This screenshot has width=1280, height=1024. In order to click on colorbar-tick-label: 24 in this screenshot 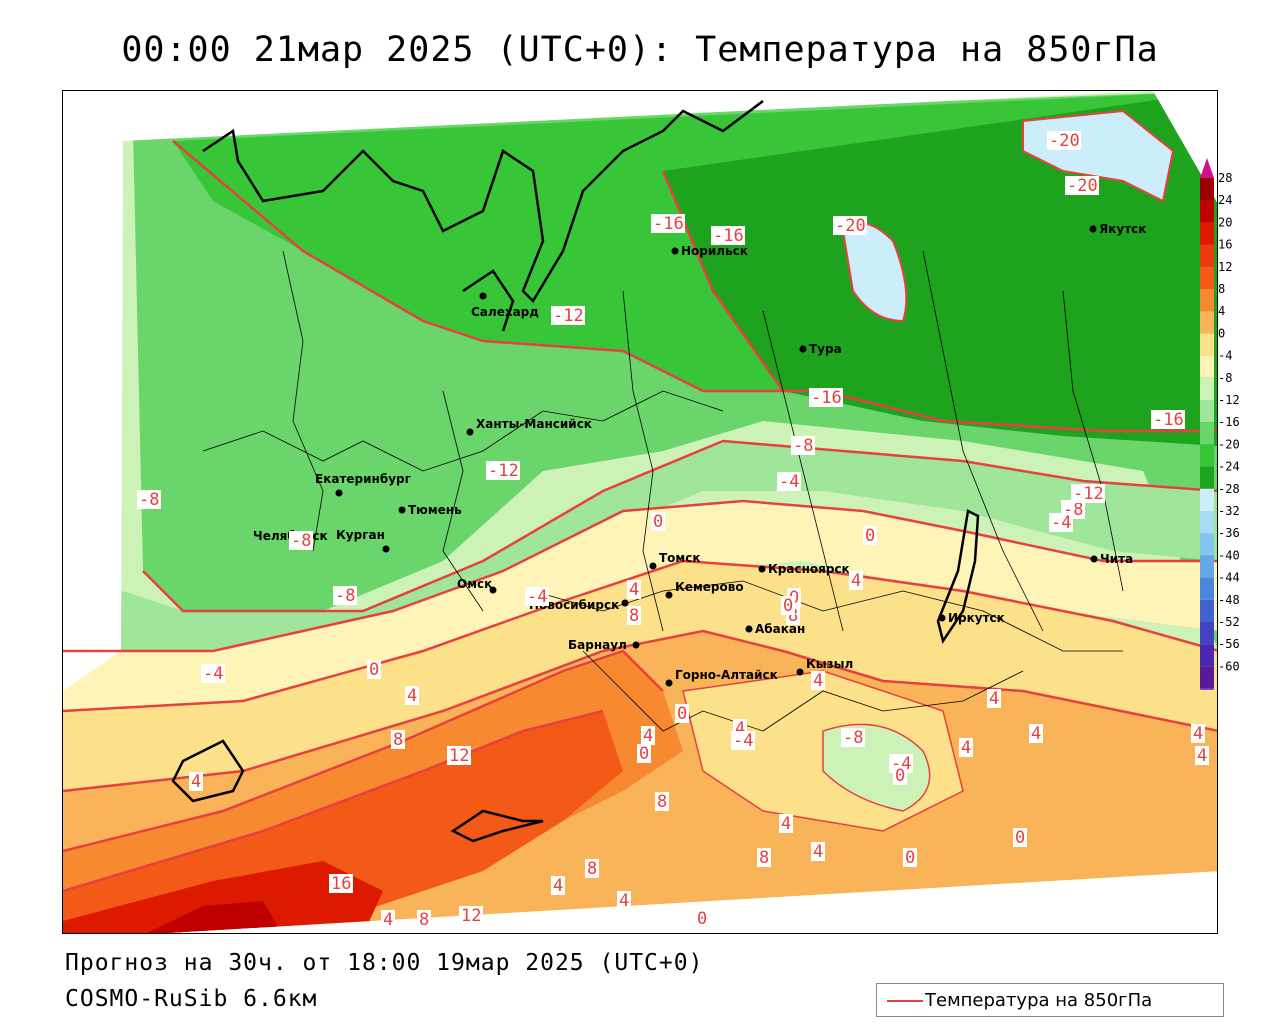, I will do `click(1225, 200)`.